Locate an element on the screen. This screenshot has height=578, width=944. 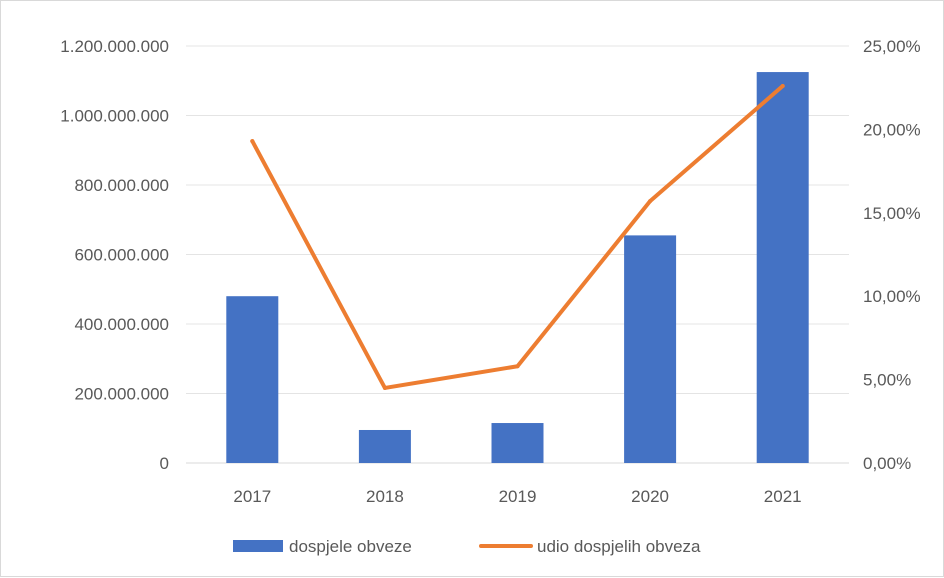
bar-2020 is located at coordinates (650, 349).